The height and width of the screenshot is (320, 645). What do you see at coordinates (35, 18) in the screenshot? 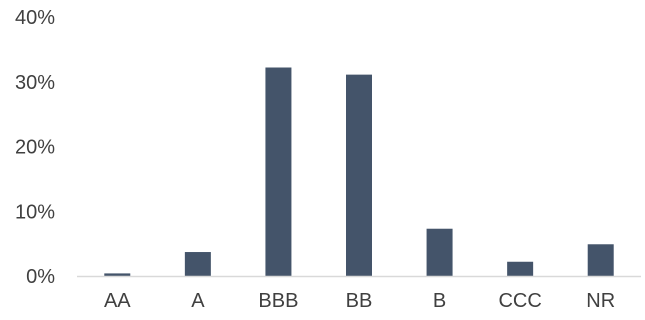
I see `y-tick-label: 40%` at bounding box center [35, 18].